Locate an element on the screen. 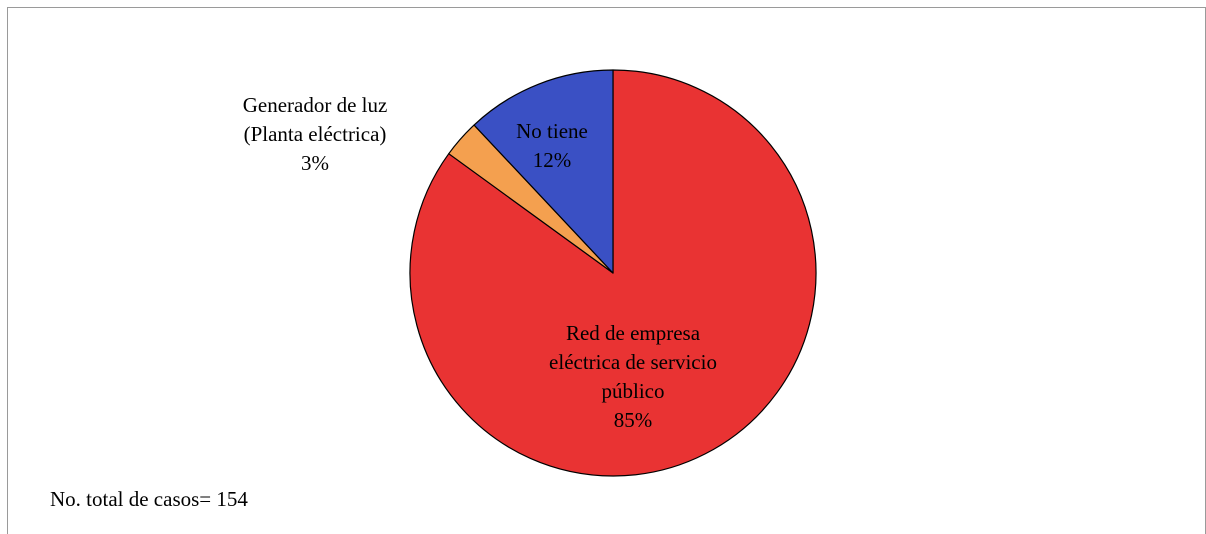 The width and height of the screenshot is (1206, 534). slice-label-line: eléctrica de servicio is located at coordinates (633, 362).